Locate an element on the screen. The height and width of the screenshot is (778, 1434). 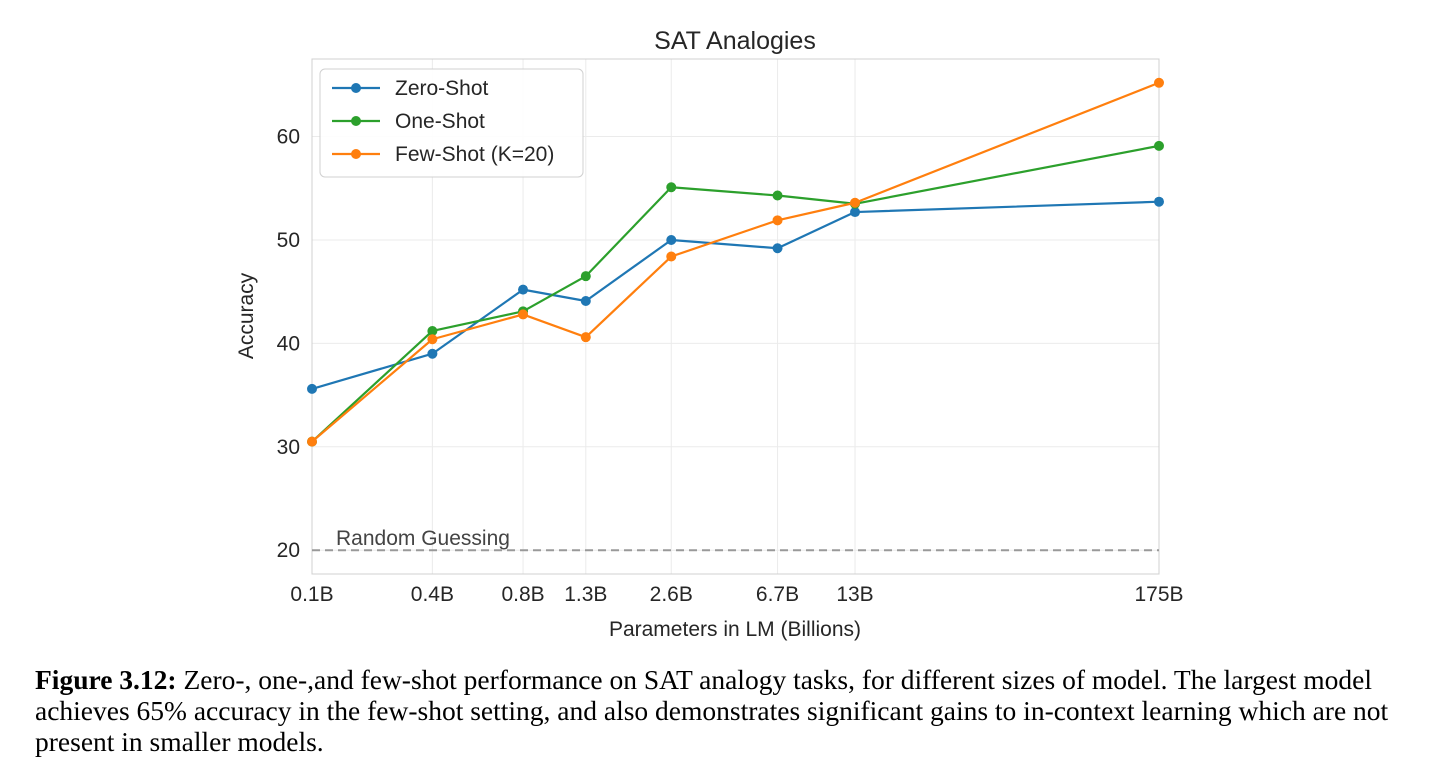
legend-box is located at coordinates (451, 123).